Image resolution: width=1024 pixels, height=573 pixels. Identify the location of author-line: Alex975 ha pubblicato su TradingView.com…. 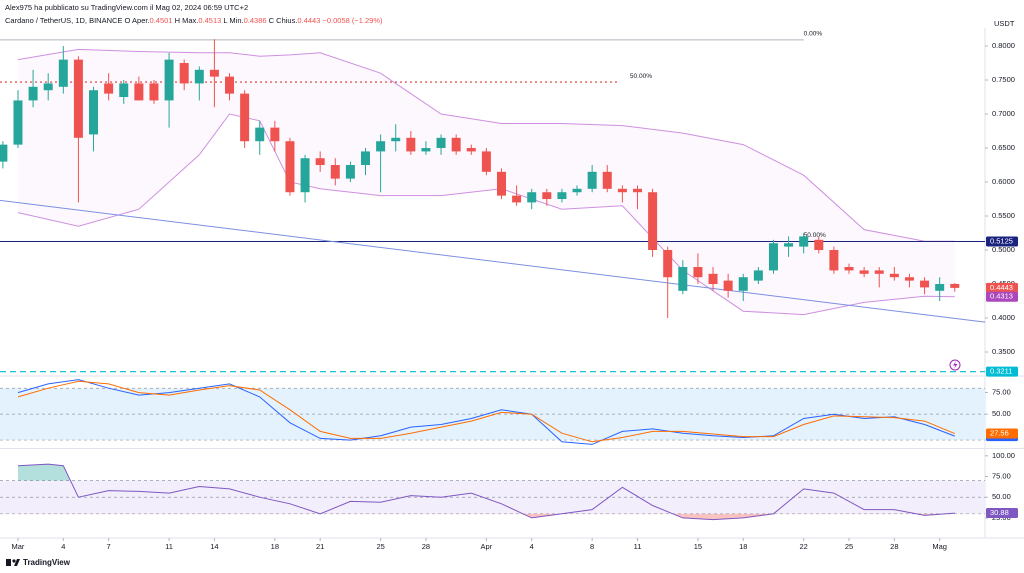
(127, 7).